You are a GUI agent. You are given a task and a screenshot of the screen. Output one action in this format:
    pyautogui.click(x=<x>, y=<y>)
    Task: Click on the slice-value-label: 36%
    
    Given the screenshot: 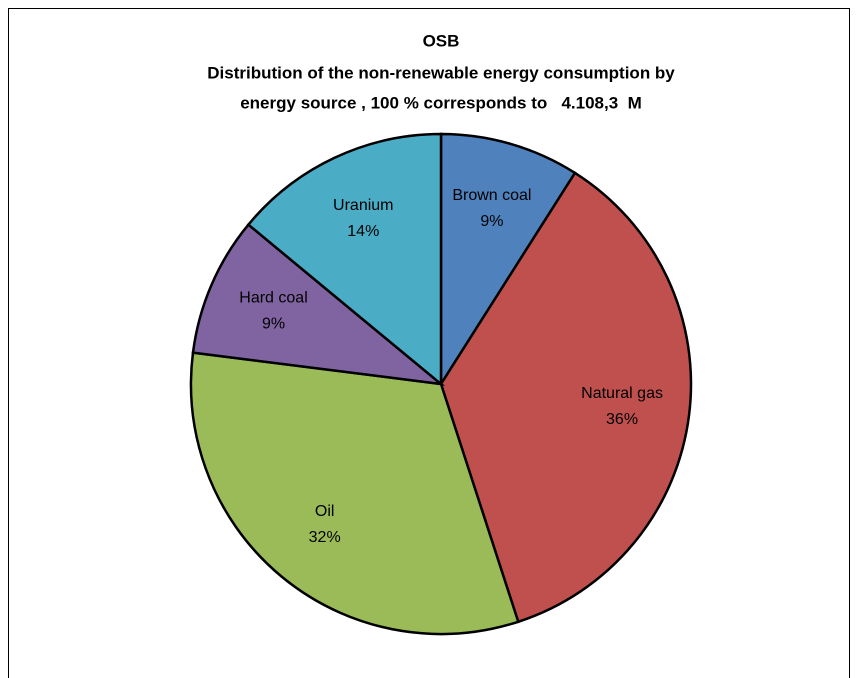 What is the action you would take?
    pyautogui.click(x=622, y=419)
    